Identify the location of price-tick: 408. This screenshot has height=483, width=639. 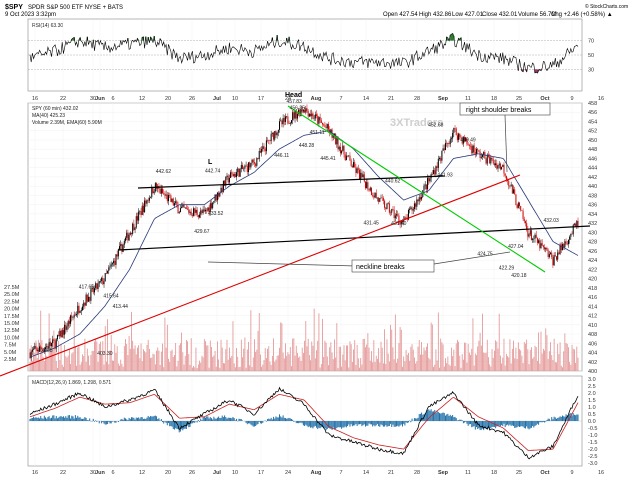
(592, 335).